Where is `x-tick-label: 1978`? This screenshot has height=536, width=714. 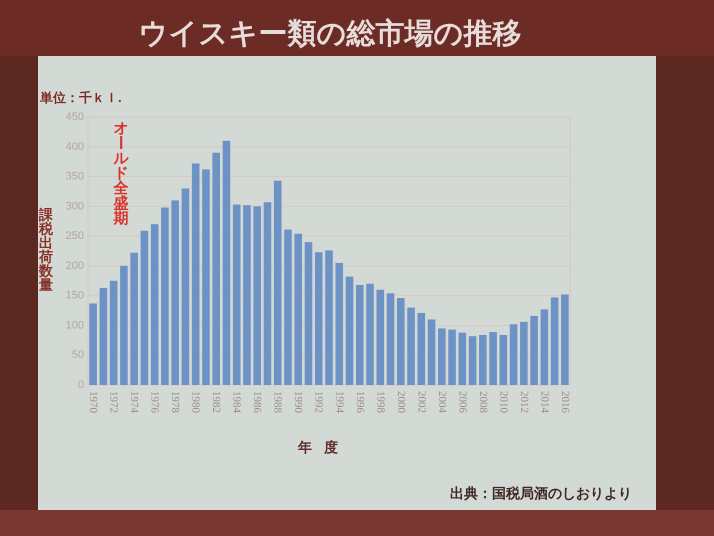
x-tick-label: 1978 is located at coordinates (175, 402).